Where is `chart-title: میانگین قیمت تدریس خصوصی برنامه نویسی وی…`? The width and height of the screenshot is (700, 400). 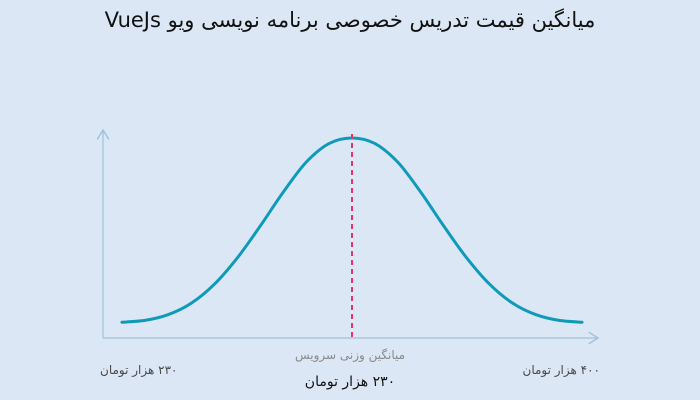 chart-title: میانگین قیمت تدریس خصوصی برنامه نویسی وی… is located at coordinates (350, 20).